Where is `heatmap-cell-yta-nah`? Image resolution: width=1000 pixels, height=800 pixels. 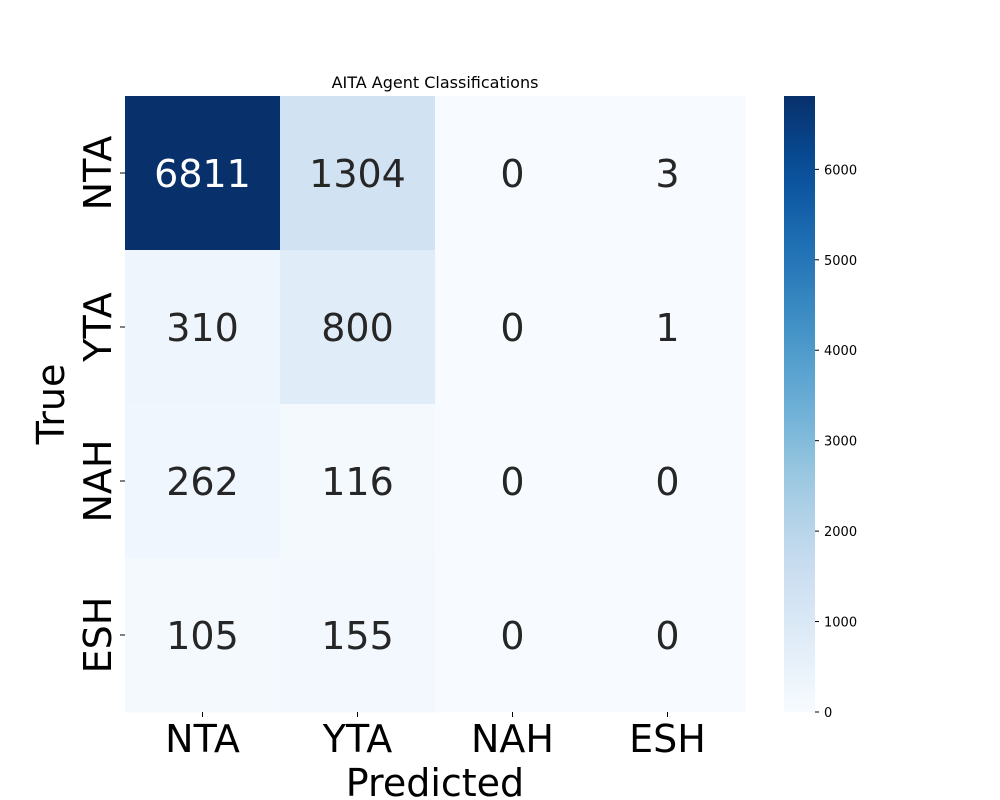
heatmap-cell-yta-nah is located at coordinates (513, 327).